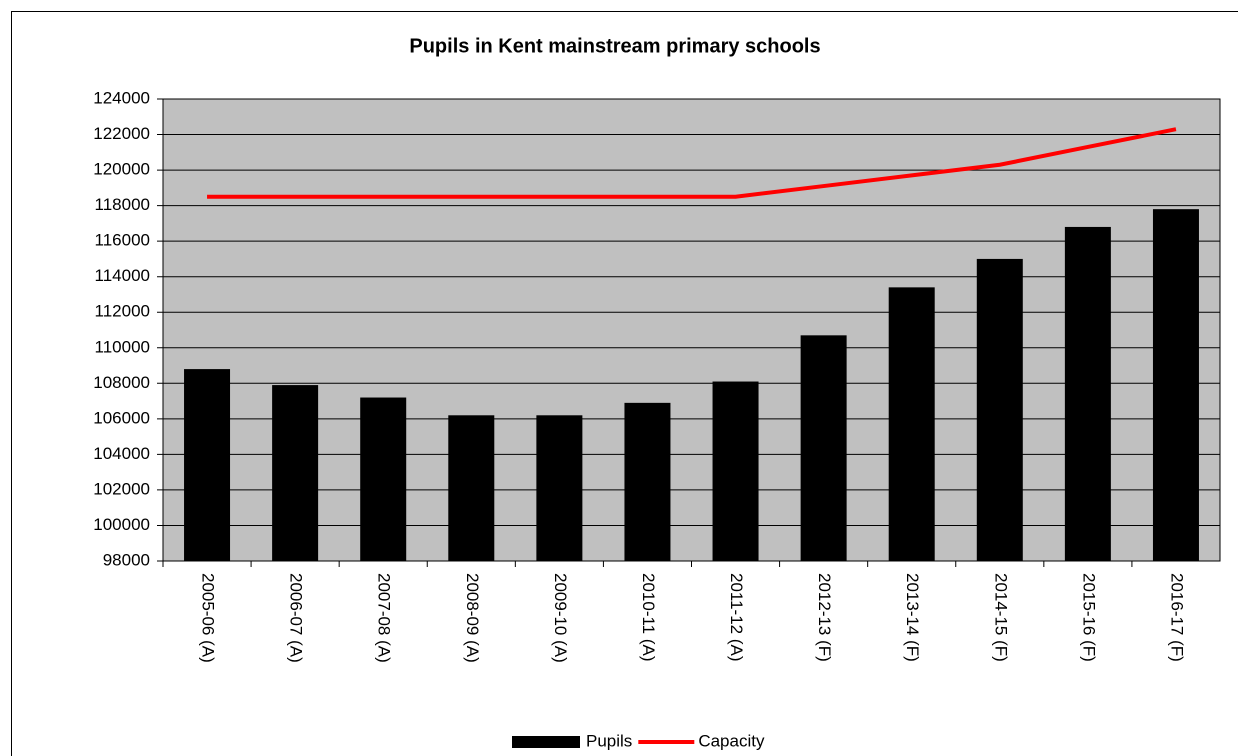  I want to click on legend-label: Pupils, so click(609, 740).